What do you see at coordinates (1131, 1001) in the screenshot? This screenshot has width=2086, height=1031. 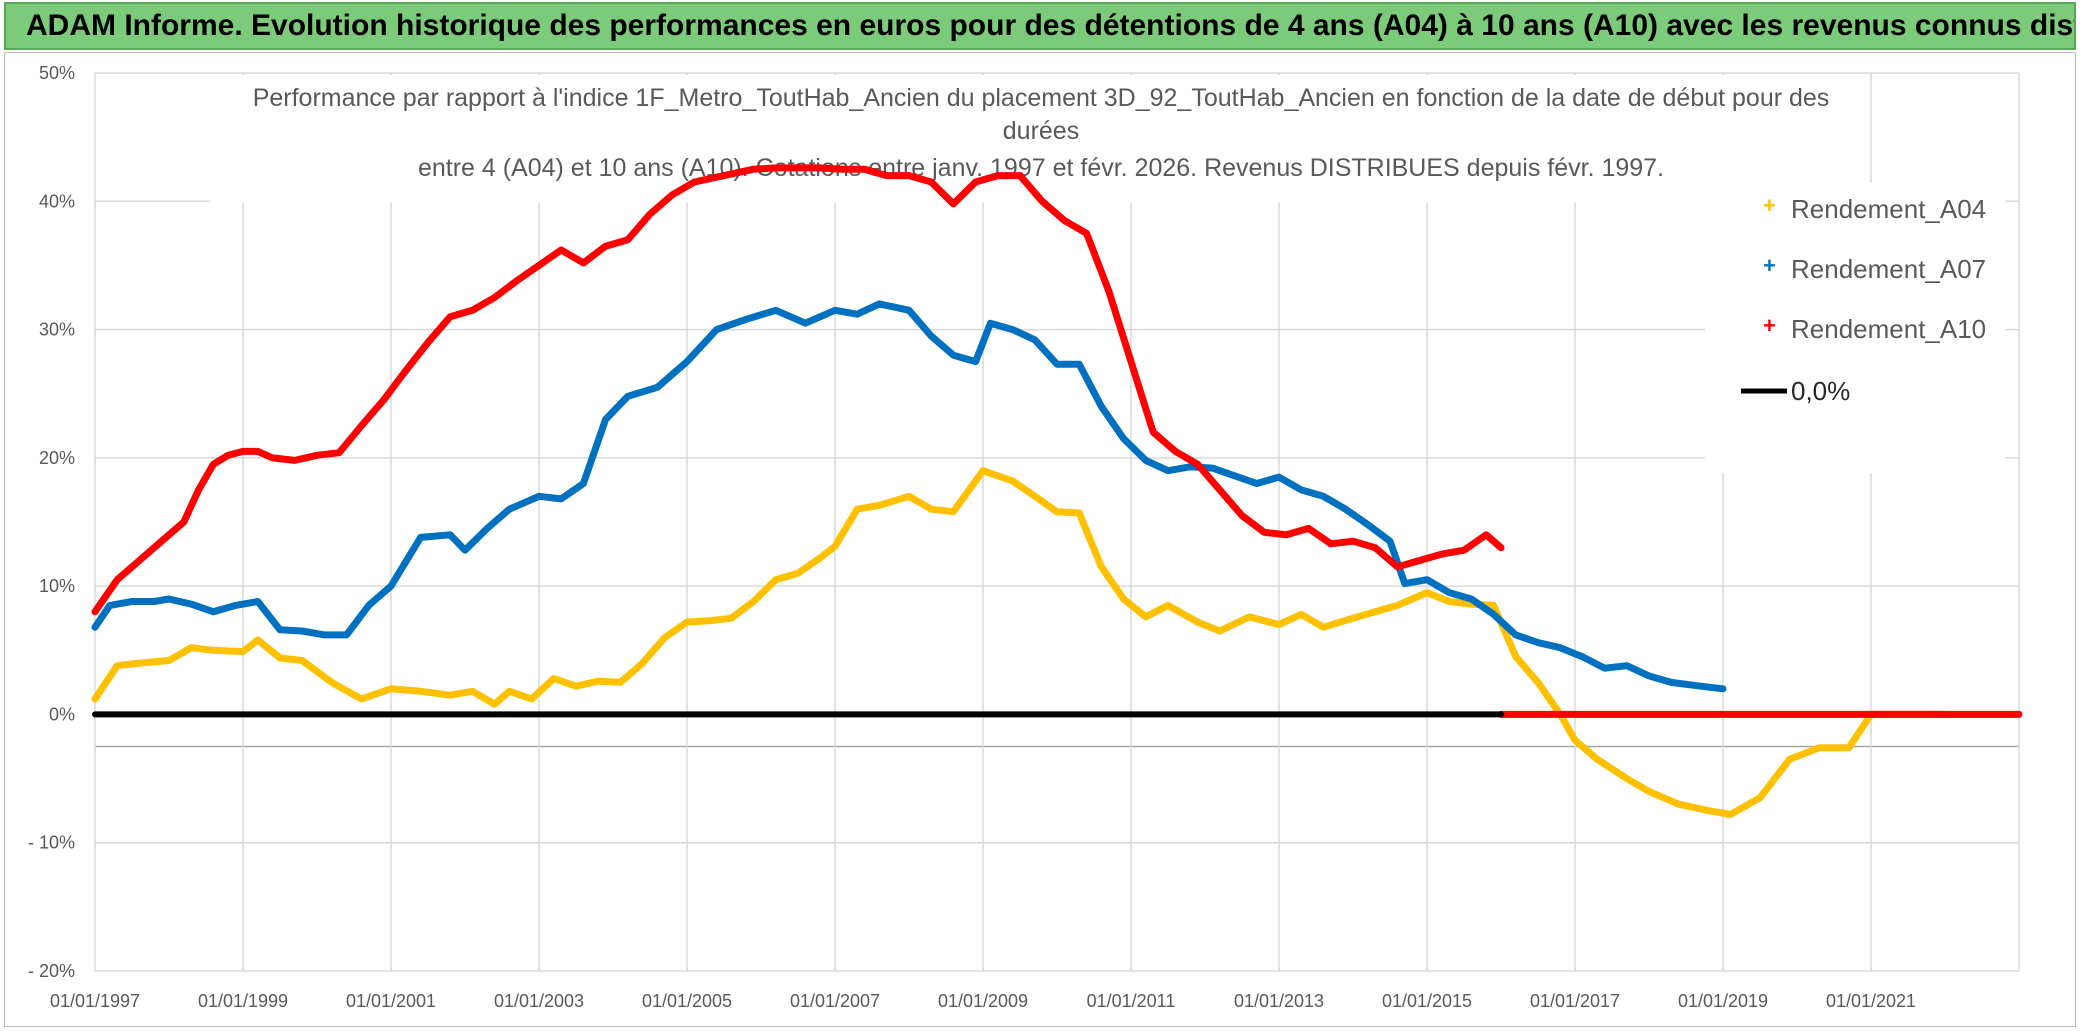 I see `x-tick-label: 01/01/2011` at bounding box center [1131, 1001].